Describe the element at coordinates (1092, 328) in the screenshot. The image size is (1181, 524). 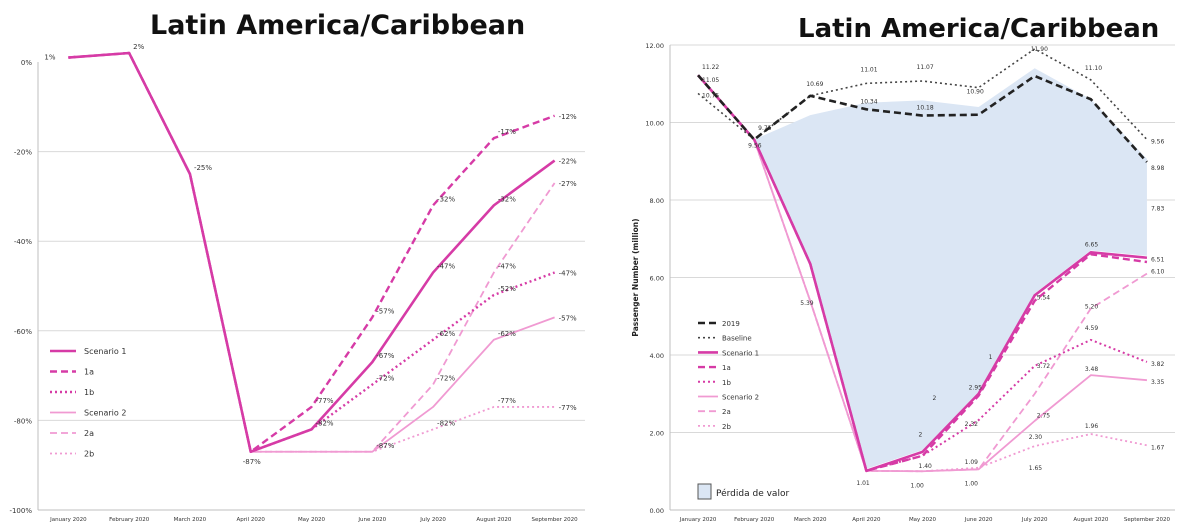
I see `data-label: 4.59` at that location.